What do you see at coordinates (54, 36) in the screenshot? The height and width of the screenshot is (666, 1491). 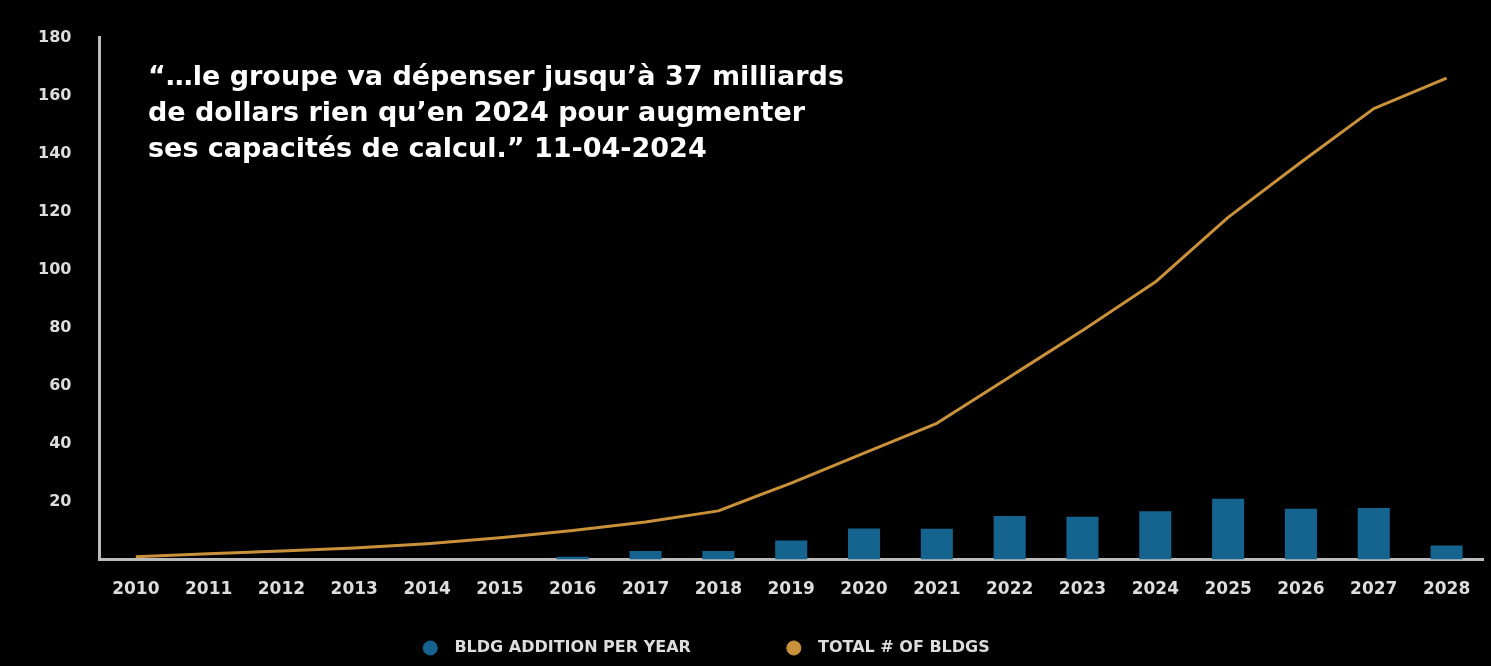 I see `y-tick-label: 180` at bounding box center [54, 36].